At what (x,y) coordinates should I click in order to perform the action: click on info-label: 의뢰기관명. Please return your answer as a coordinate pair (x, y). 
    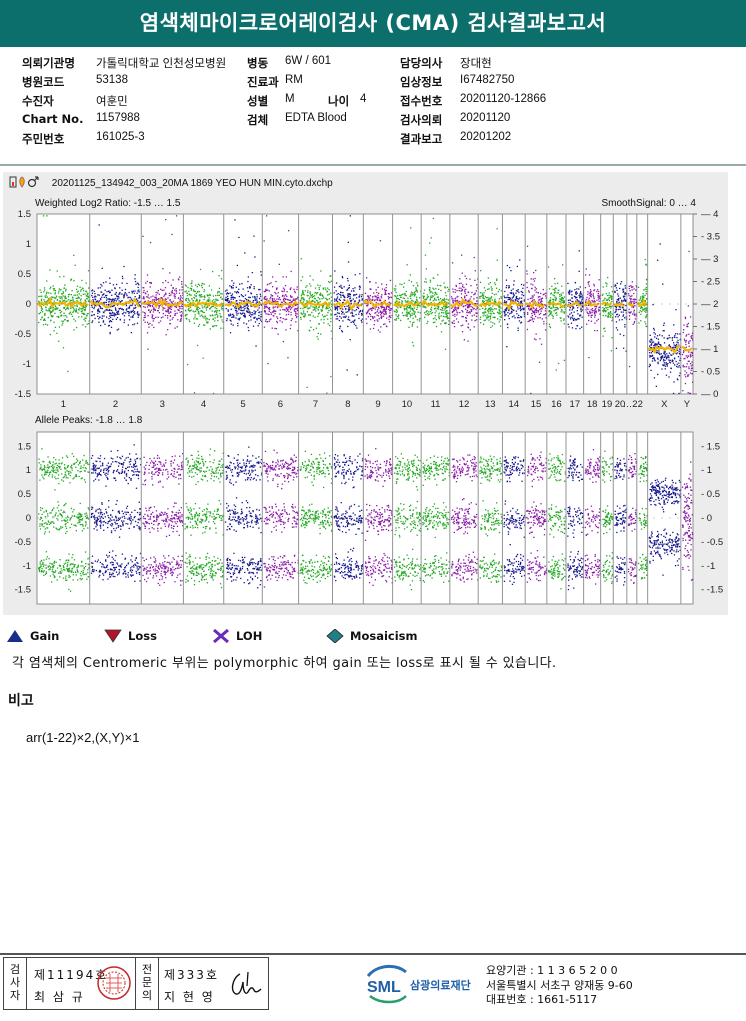
    Looking at the image, I should click on (48, 63).